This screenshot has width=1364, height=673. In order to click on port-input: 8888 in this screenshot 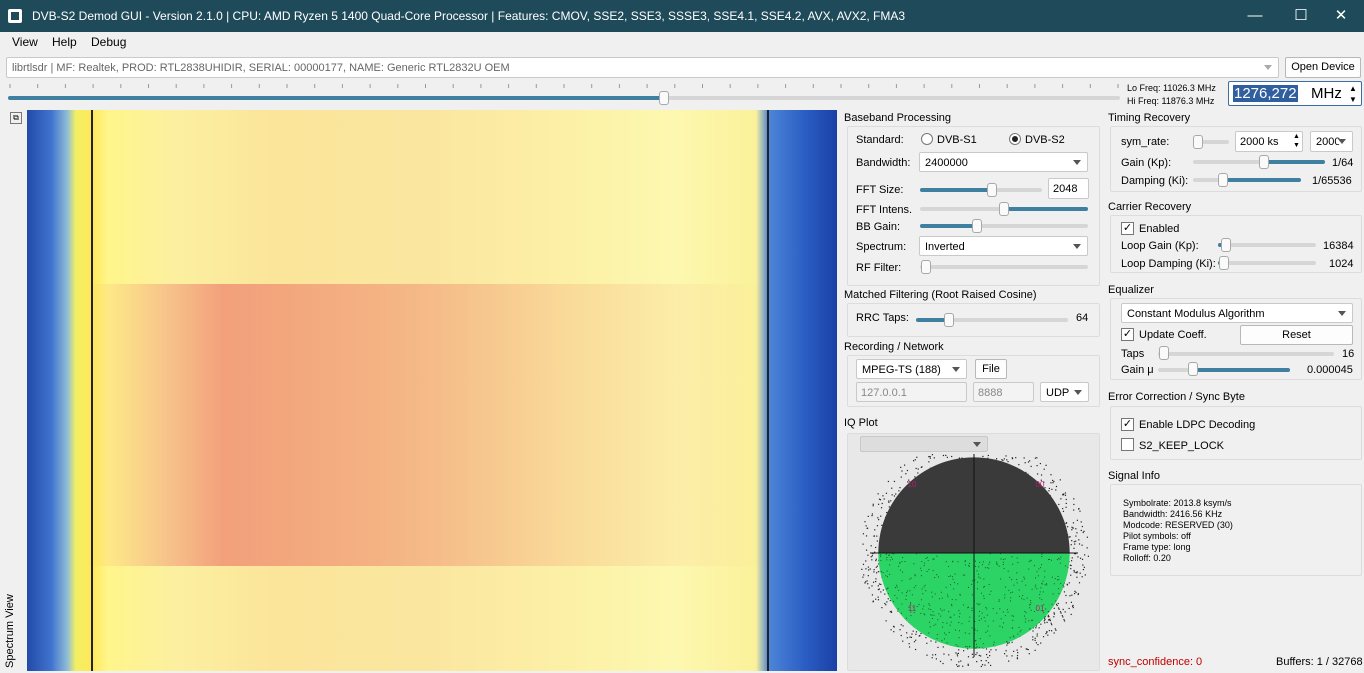, I will do `click(1003, 392)`.